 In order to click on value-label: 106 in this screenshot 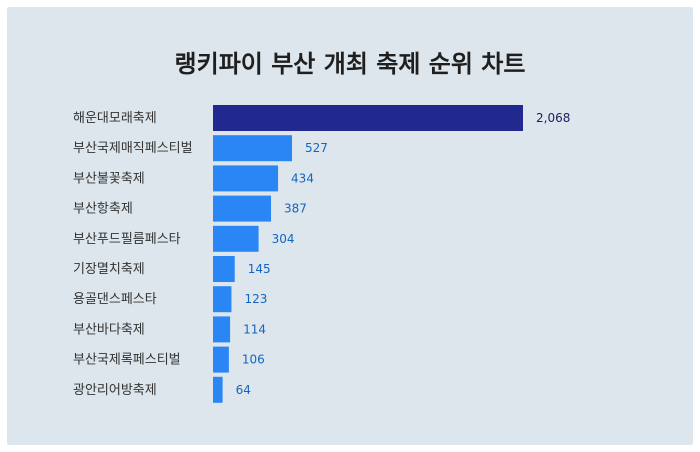, I will do `click(253, 360)`.